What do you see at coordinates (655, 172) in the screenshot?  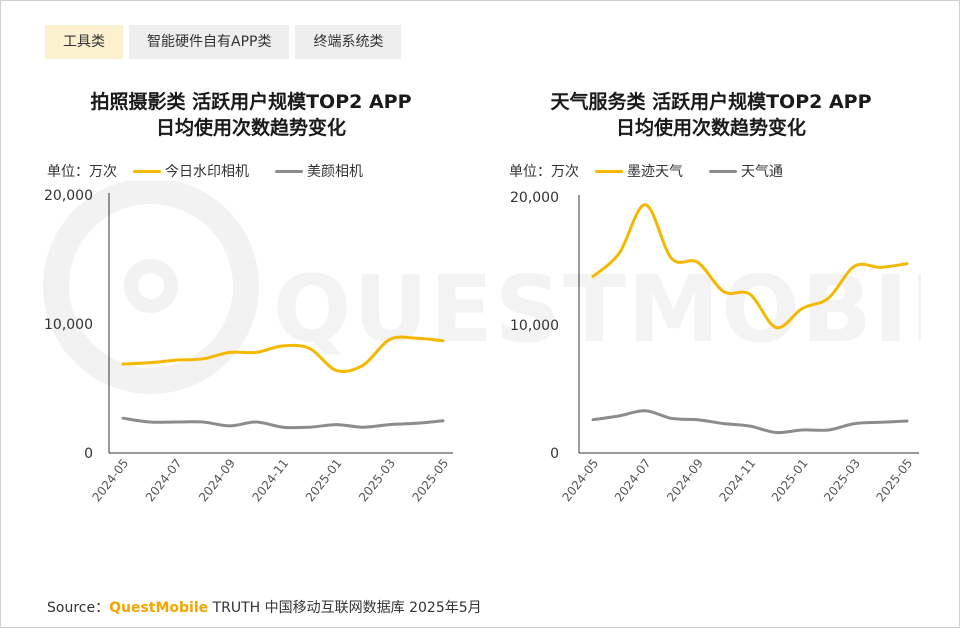 I see `legend-label: 墨迹天气` at bounding box center [655, 172].